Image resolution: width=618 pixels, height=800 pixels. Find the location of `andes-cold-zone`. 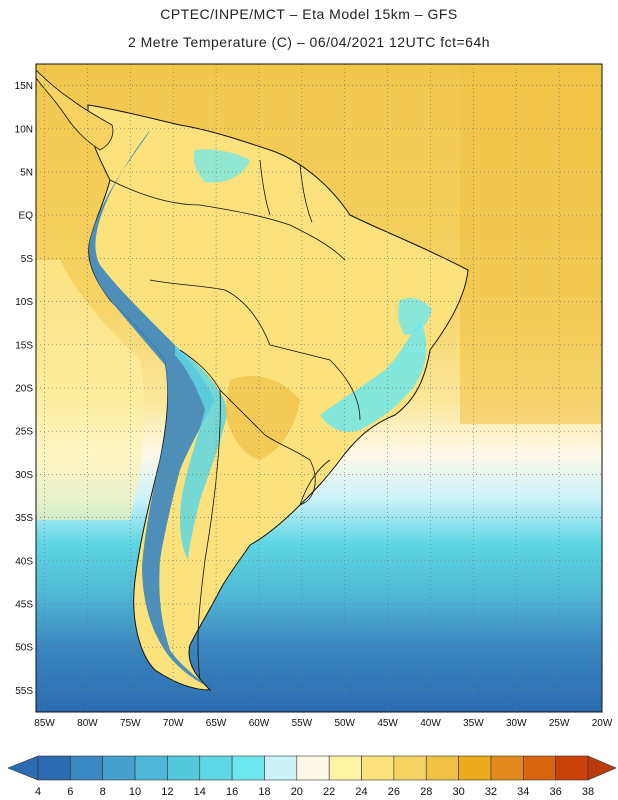

andes-cold-zone is located at coordinates (152, 407).